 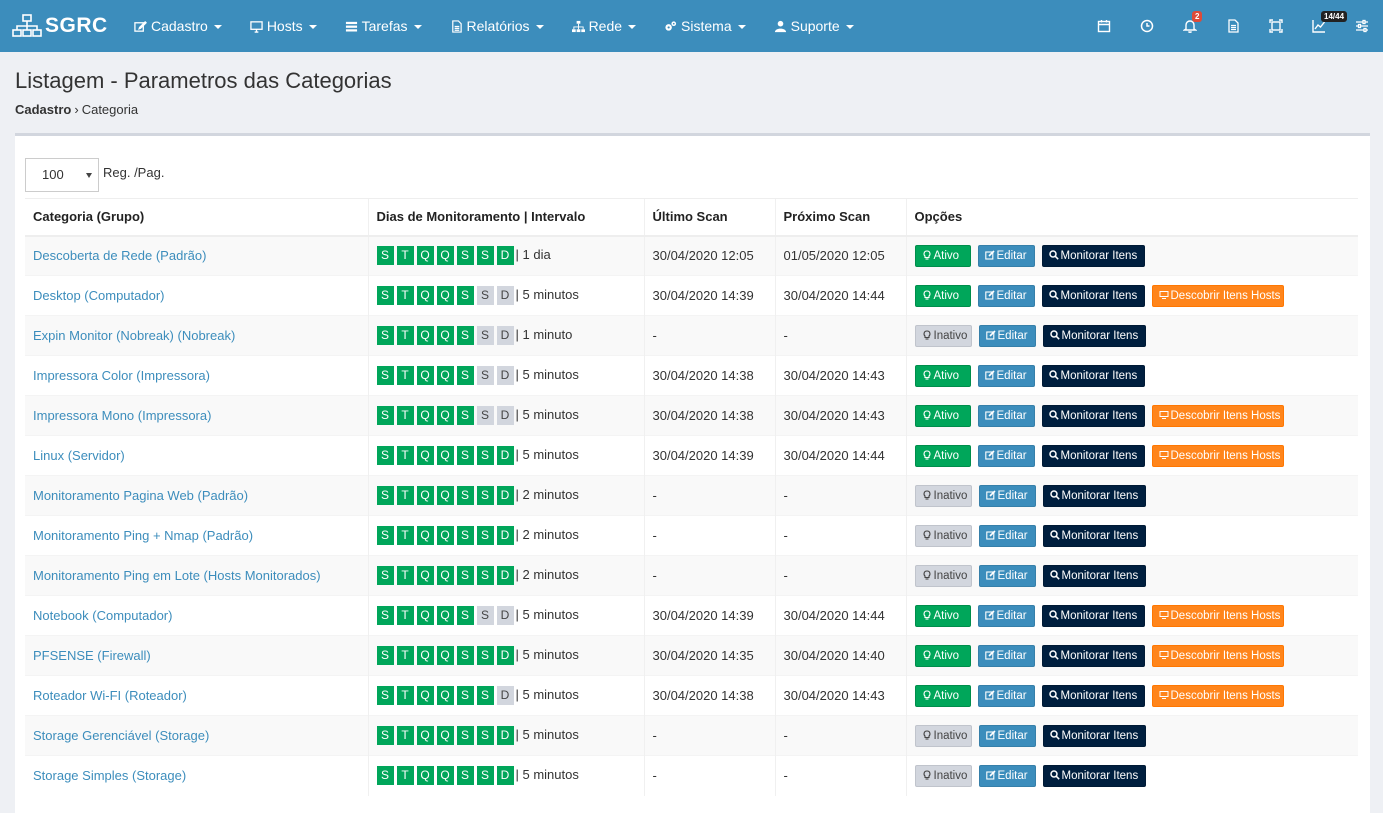 I want to click on menu-sistema: Sistema, so click(x=705, y=26).